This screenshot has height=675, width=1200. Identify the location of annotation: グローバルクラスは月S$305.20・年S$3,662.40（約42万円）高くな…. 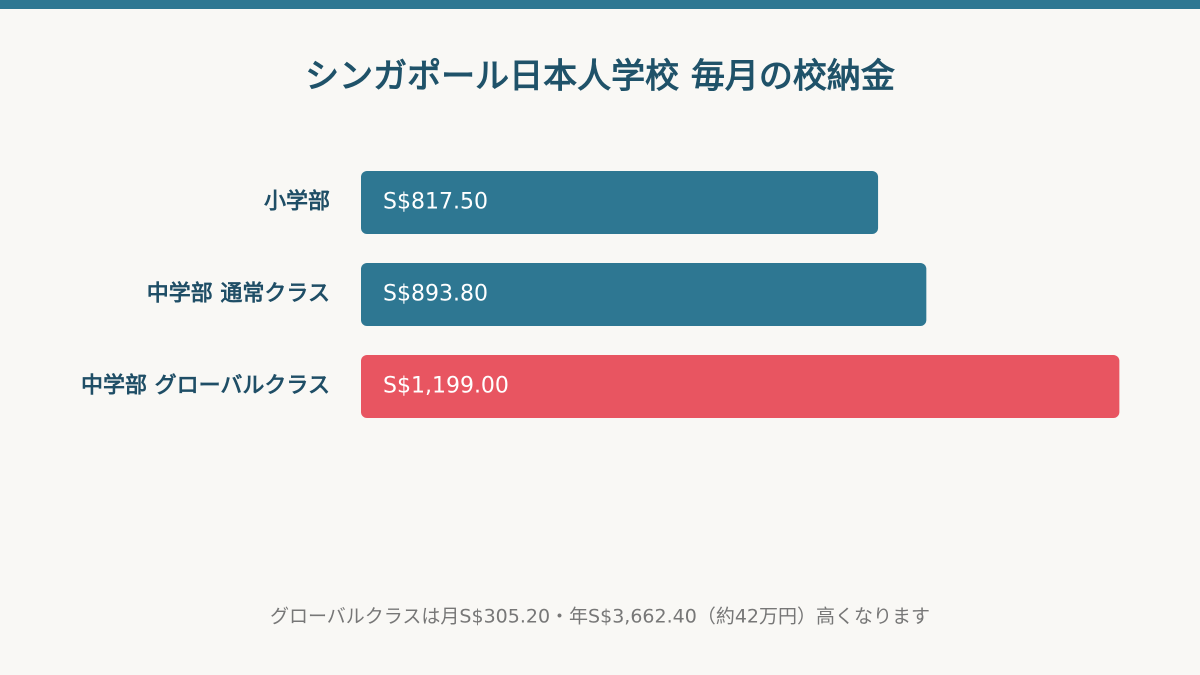
(600, 617).